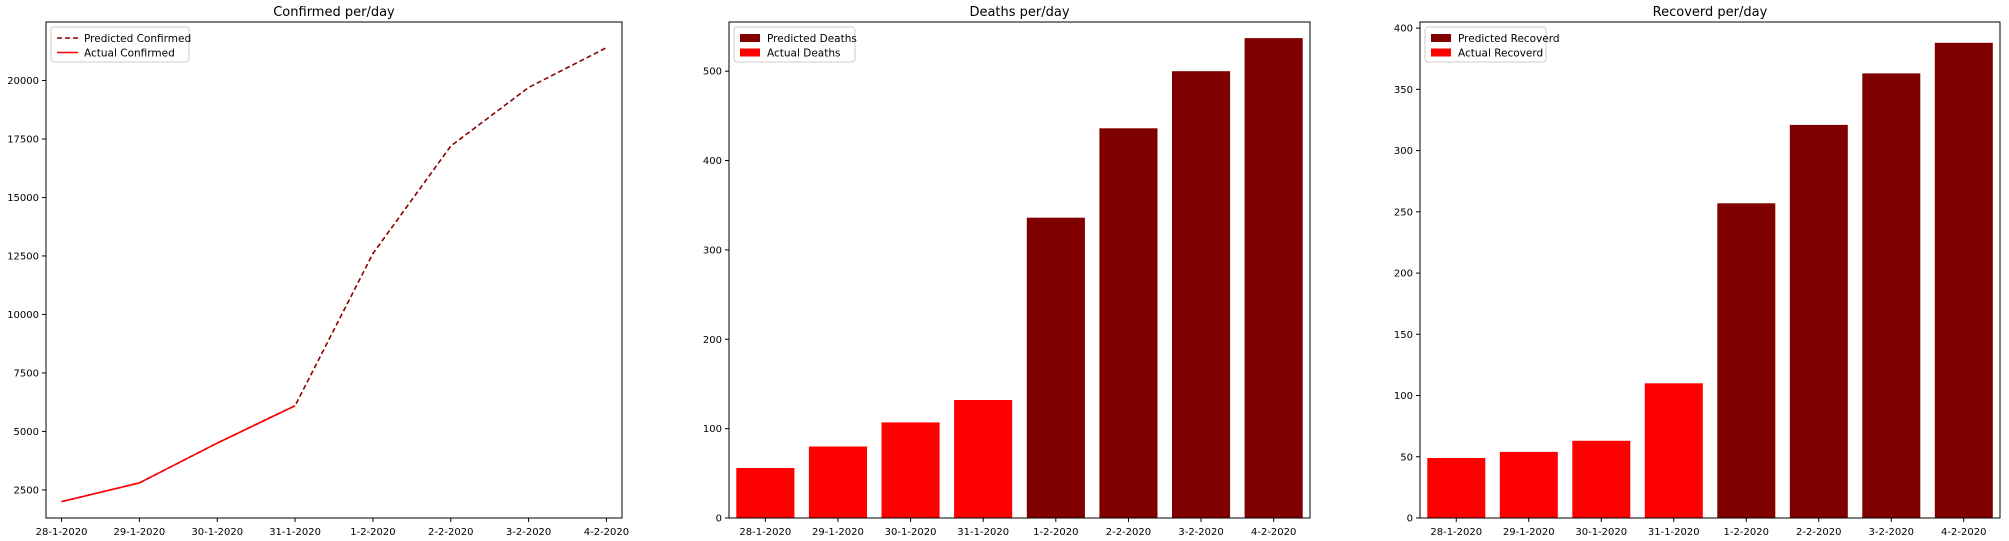 This screenshot has width=2009, height=541. What do you see at coordinates (23, 139) in the screenshot?
I see `y-tick-label: 17500` at bounding box center [23, 139].